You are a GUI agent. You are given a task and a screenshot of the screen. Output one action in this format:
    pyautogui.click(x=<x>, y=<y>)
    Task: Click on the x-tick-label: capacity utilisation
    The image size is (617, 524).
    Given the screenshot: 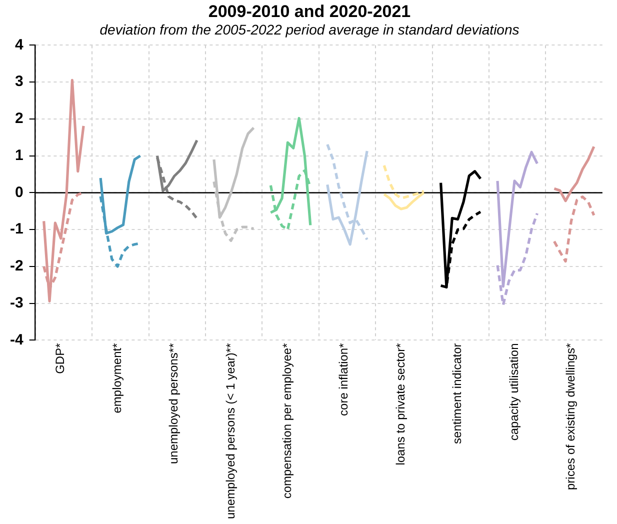 What is the action you would take?
    pyautogui.click(x=513, y=392)
    